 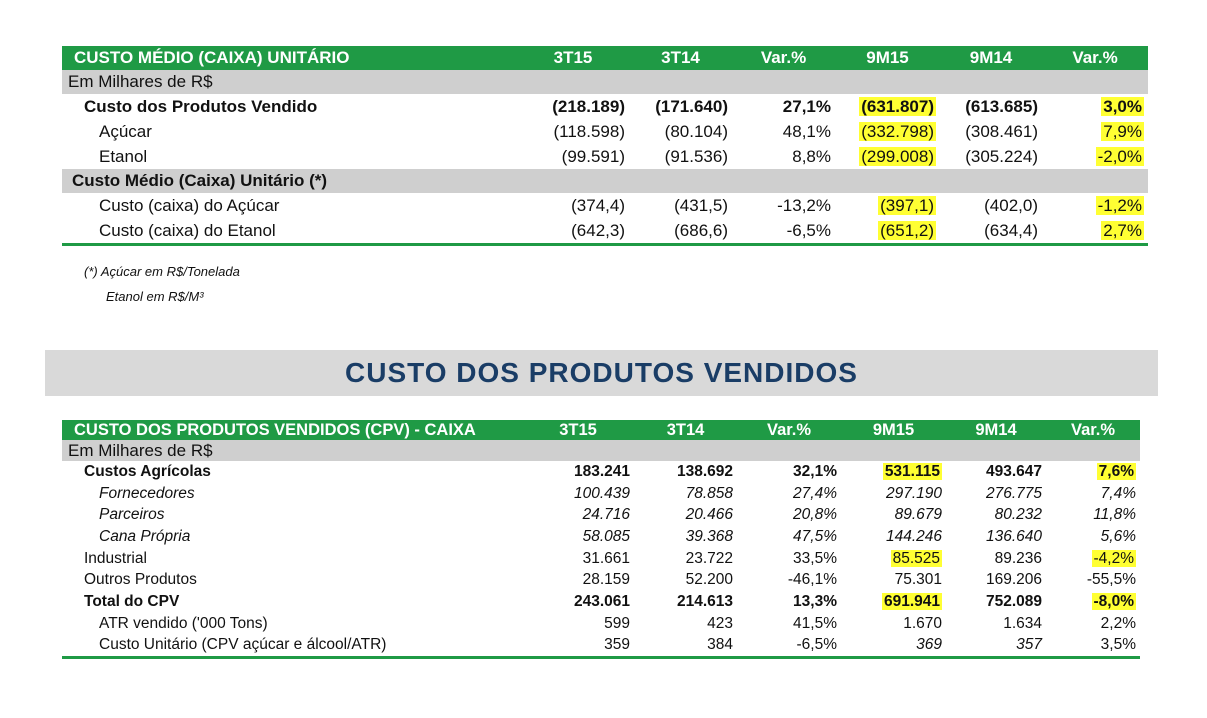 I want to click on row-label: Cana Própria, so click(x=145, y=536).